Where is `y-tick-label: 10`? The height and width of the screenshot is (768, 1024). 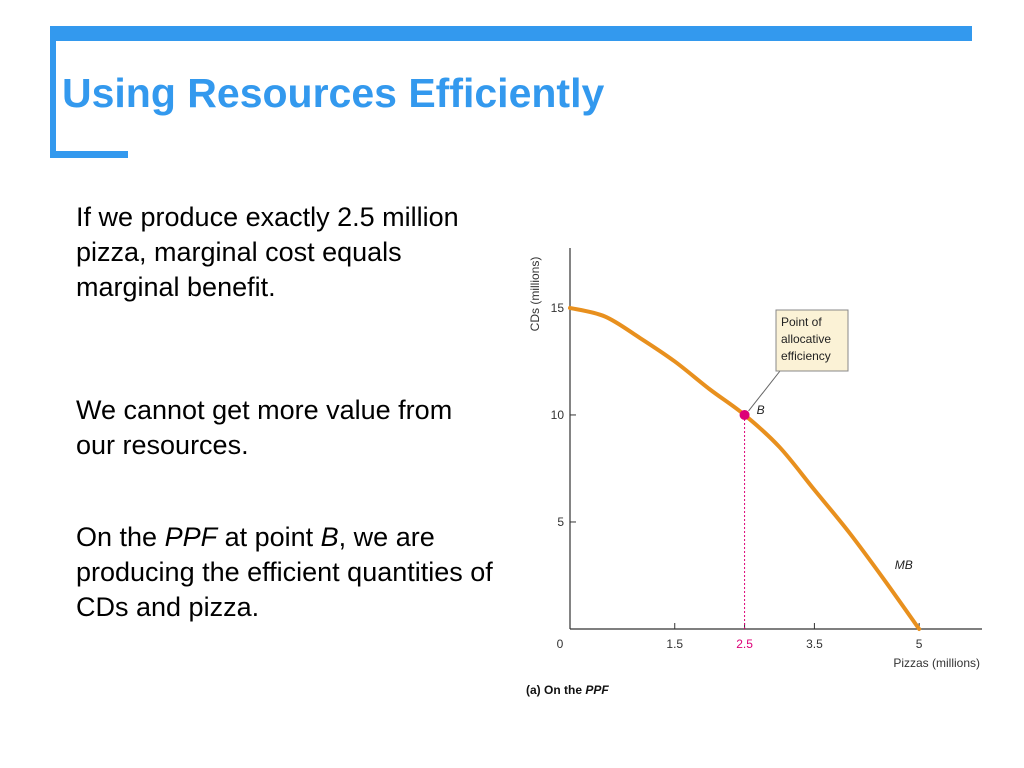 y-tick-label: 10 is located at coordinates (558, 415).